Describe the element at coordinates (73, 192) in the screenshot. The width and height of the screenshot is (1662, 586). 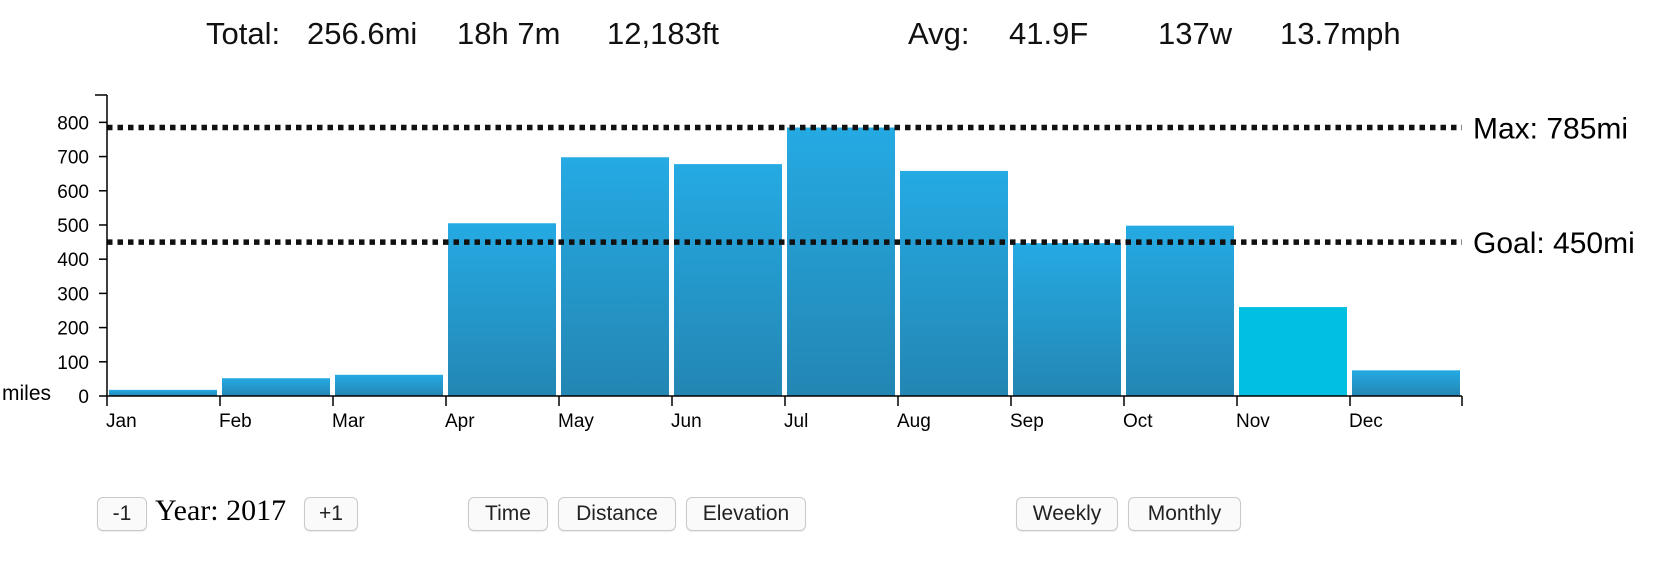
I see `y-tick-label-600: 600` at that location.